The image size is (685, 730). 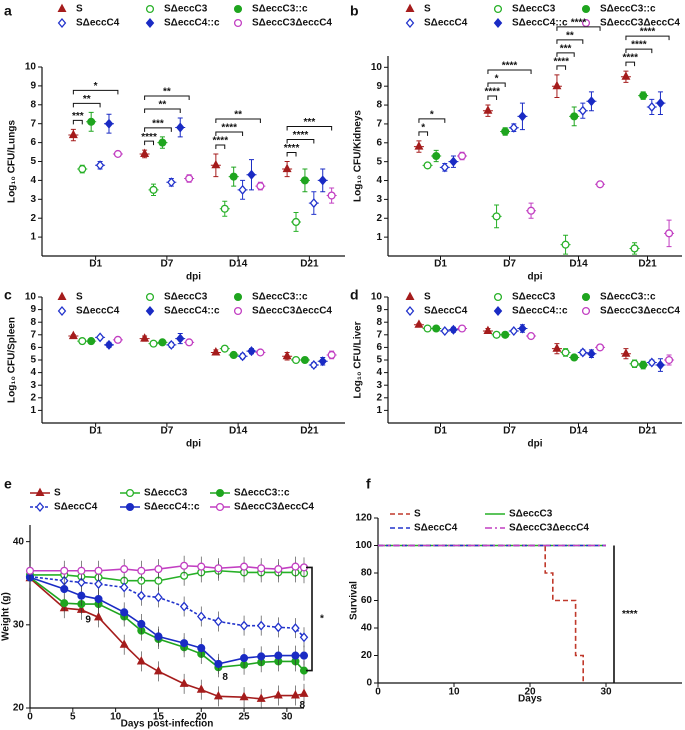 I want to click on x-tick-label: D14, so click(x=238, y=264).